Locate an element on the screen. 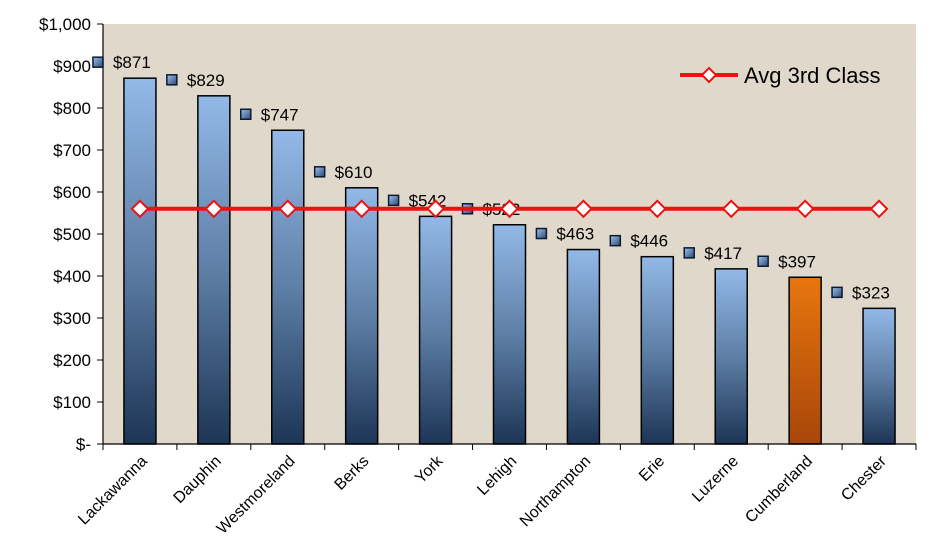 The height and width of the screenshot is (550, 932). x-tick-label: Cumberland is located at coordinates (779, 490).